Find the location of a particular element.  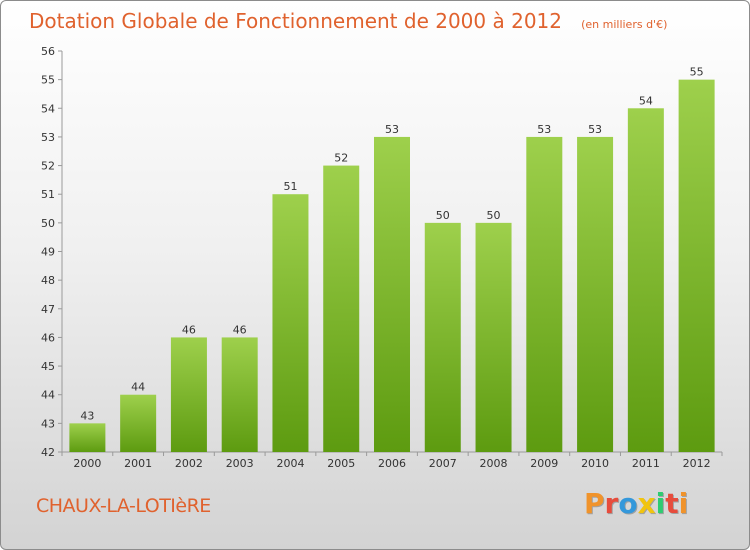

x-tick-label: 2004 is located at coordinates (290, 463).